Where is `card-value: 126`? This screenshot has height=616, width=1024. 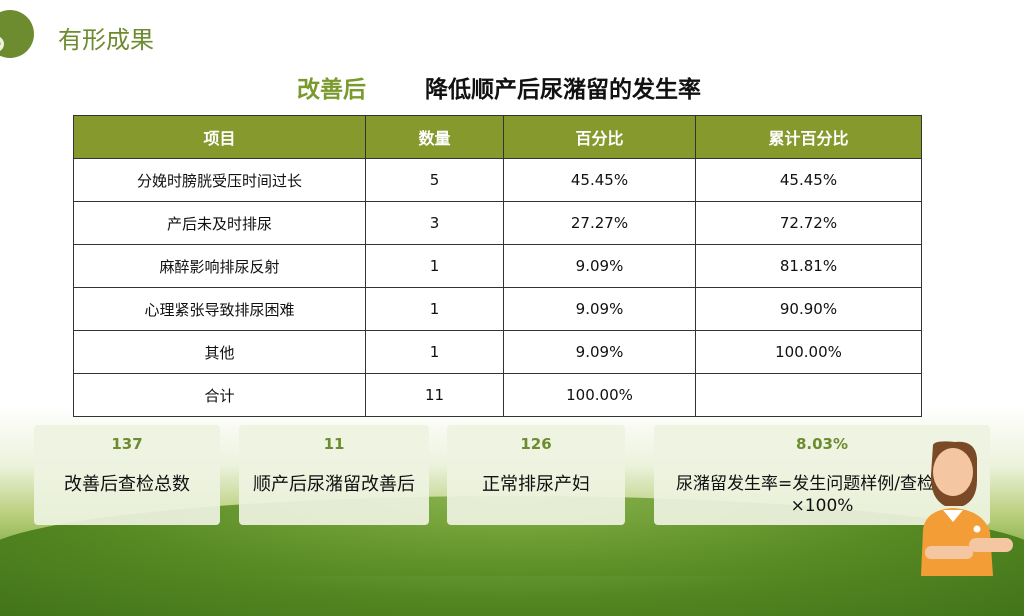
card-value: 126 is located at coordinates (536, 444).